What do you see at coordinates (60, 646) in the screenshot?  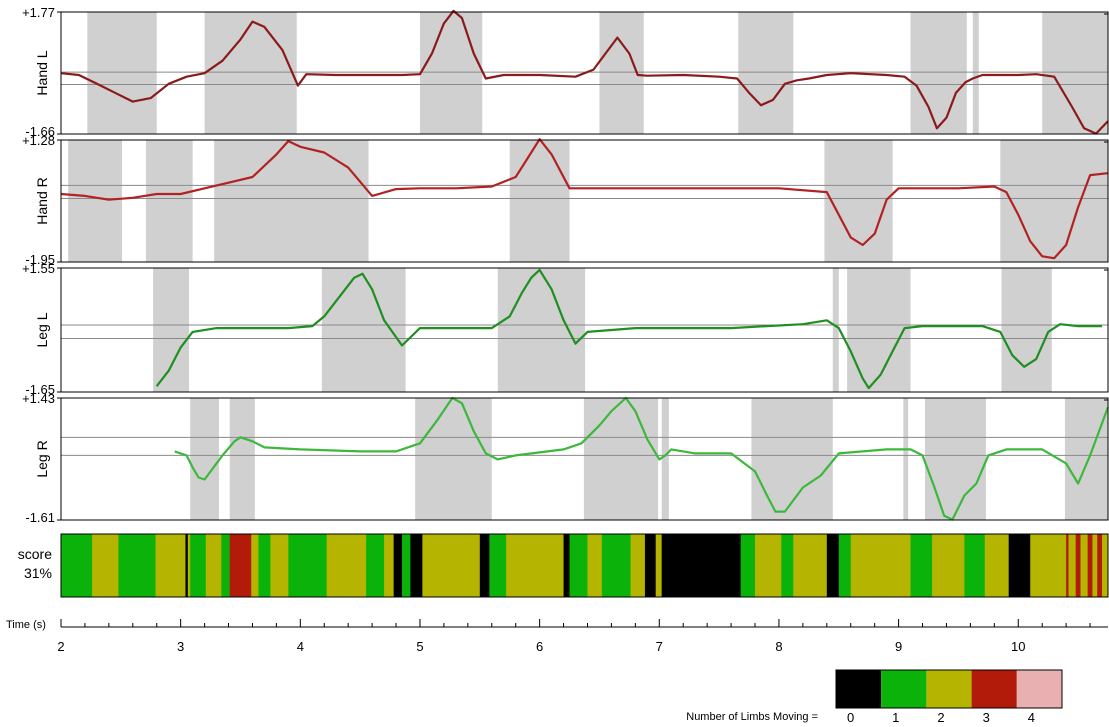 I see `x-tick-label: 2` at bounding box center [60, 646].